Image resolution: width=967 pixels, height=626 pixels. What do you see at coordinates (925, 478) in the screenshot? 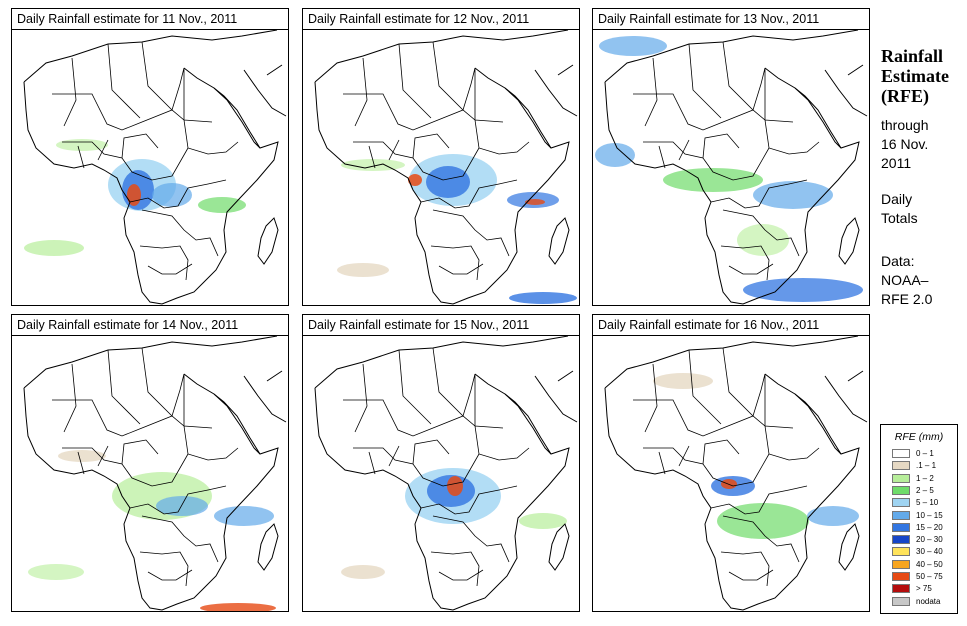
I see `legend-label: 1 – 2` at bounding box center [925, 478].